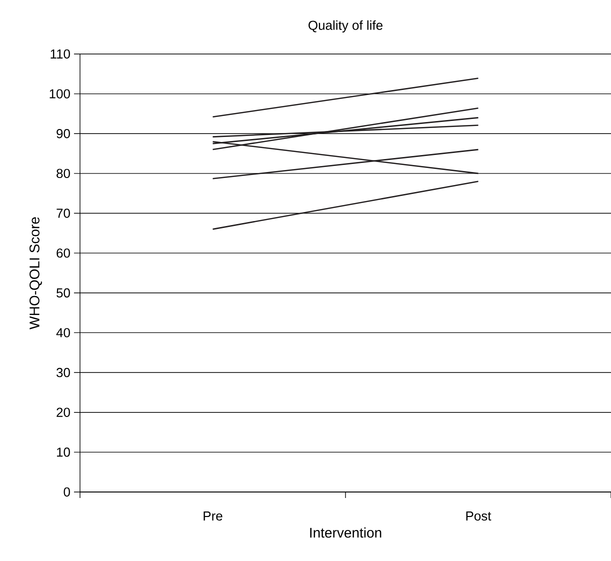  What do you see at coordinates (36, 273) in the screenshot?
I see `y-axis-title: WHO-QOLI Score` at bounding box center [36, 273].